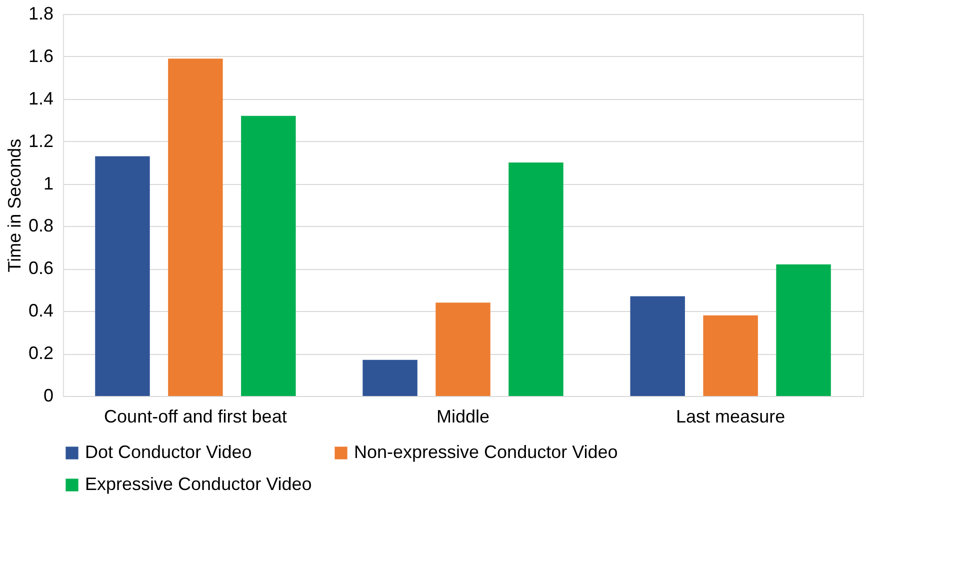  What do you see at coordinates (41, 56) in the screenshot?
I see `y-tick-label: 1.6` at bounding box center [41, 56].